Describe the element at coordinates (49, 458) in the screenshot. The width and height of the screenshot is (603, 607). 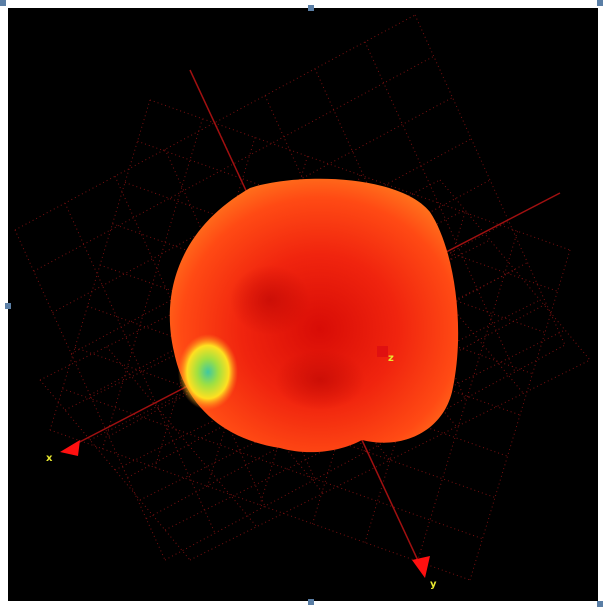
I see `axis-label: x` at that location.